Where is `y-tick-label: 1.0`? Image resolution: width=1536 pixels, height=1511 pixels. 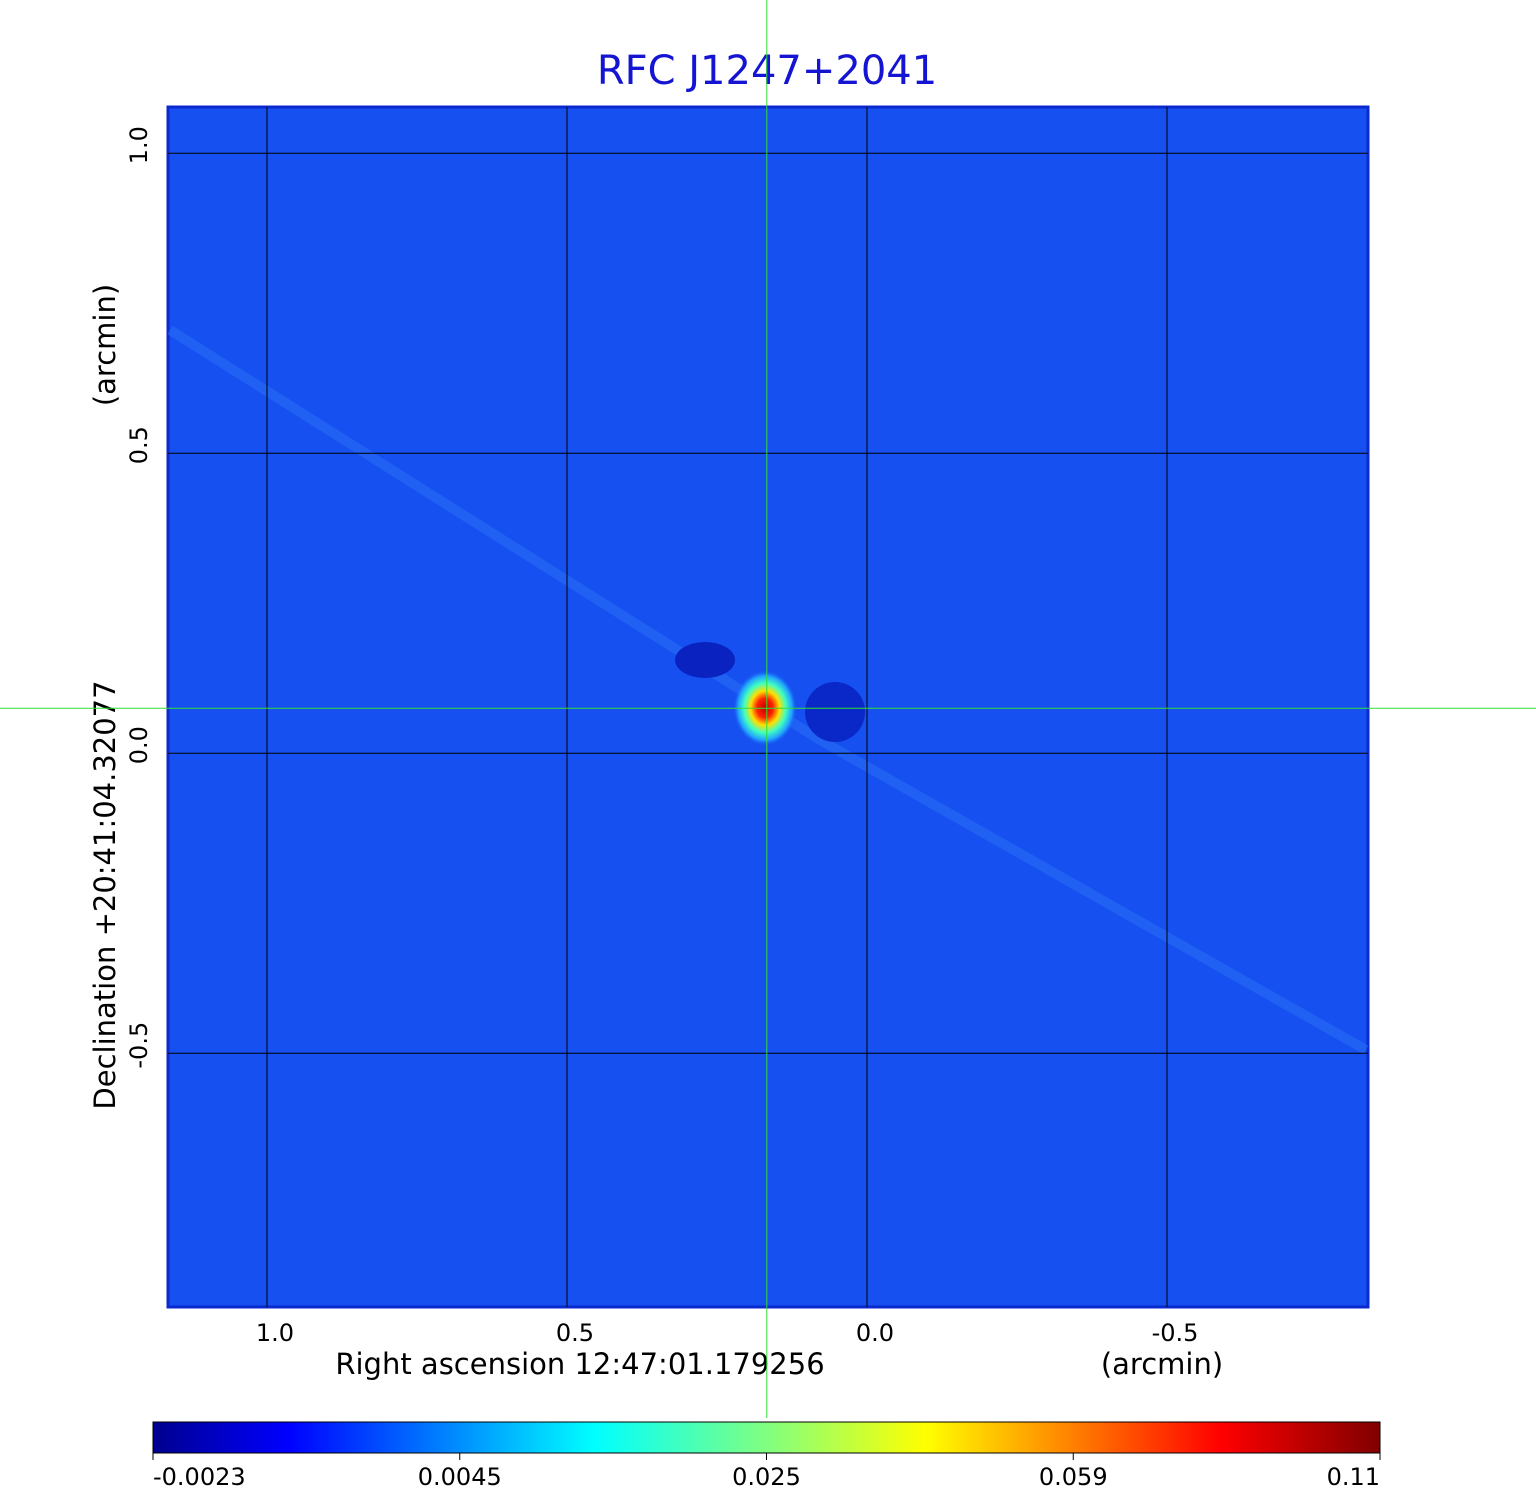
y-tick-label: 1.0 is located at coordinates (139, 145).